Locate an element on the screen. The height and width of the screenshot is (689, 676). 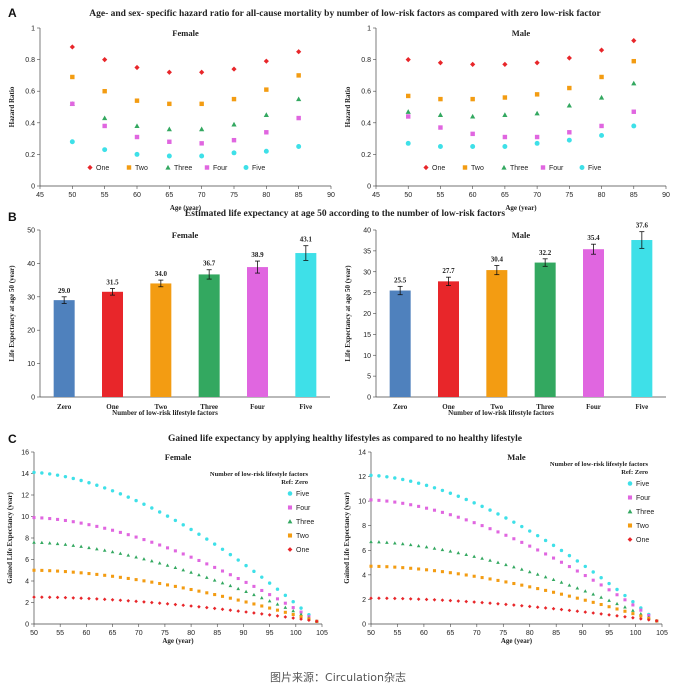
B-female-data-label: 36.7 is located at coordinates (209, 264).